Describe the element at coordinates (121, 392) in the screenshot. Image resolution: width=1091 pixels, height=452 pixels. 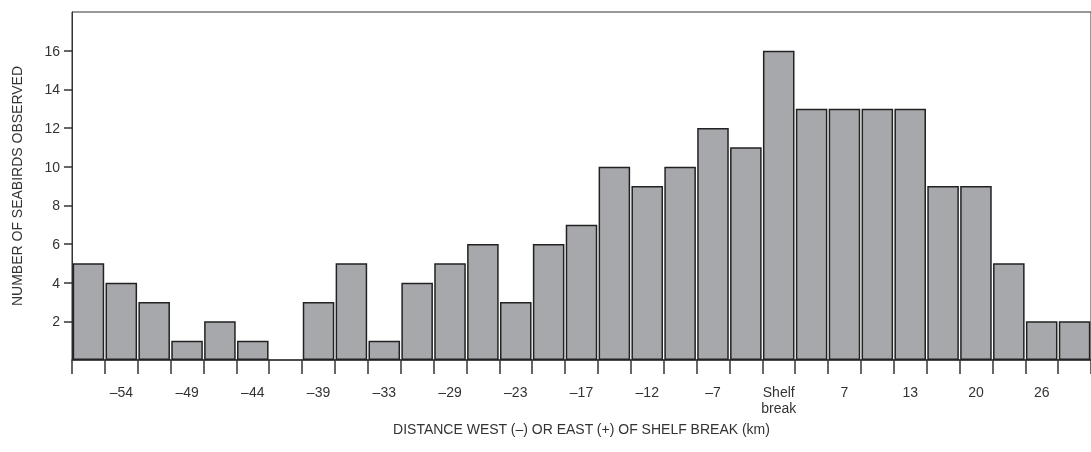
I see `x-tick-label: –54` at that location.